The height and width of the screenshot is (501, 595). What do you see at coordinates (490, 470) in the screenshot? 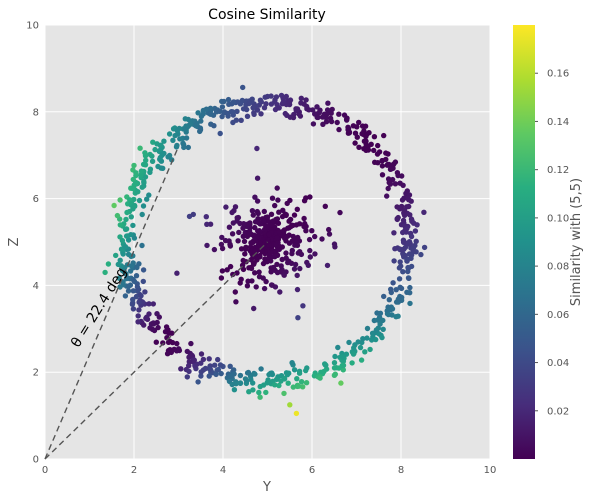
I see `x-tick-label: 10` at bounding box center [490, 470].